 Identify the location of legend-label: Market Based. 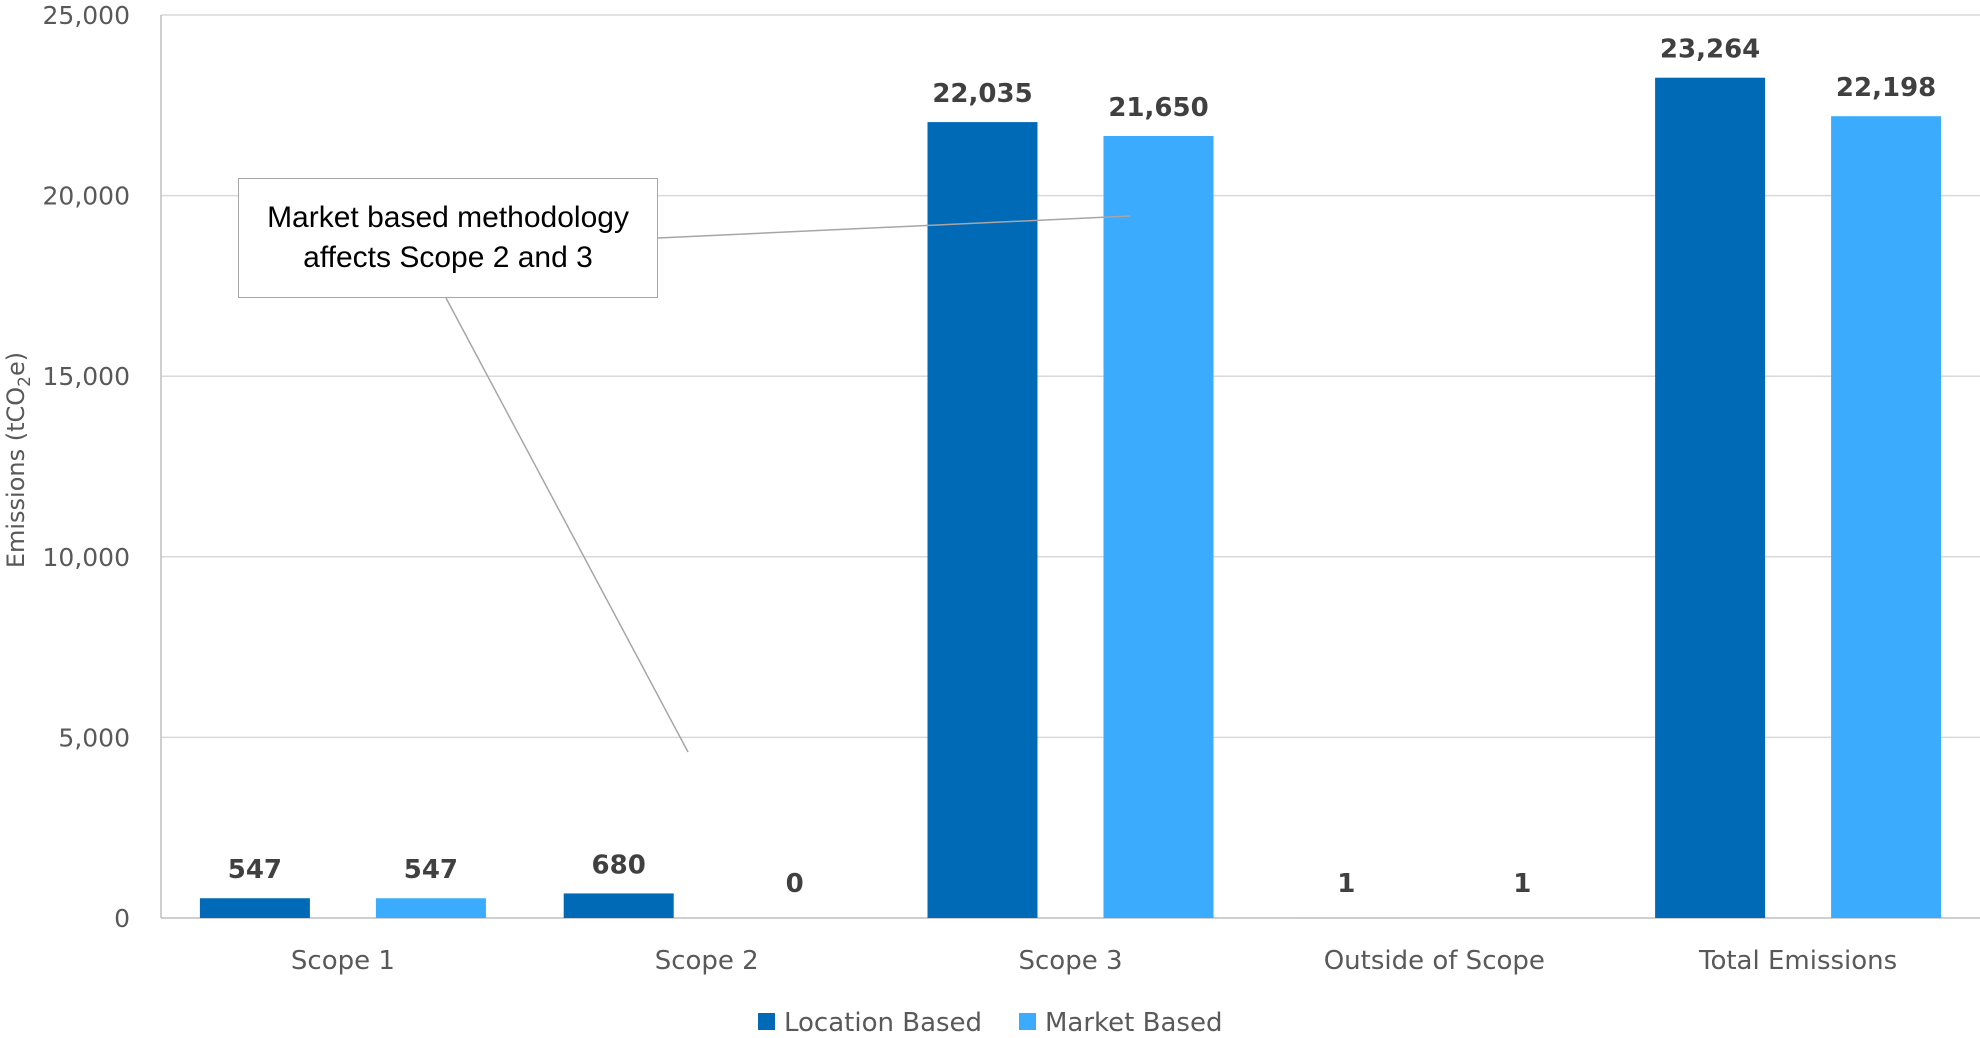
(1133, 1023).